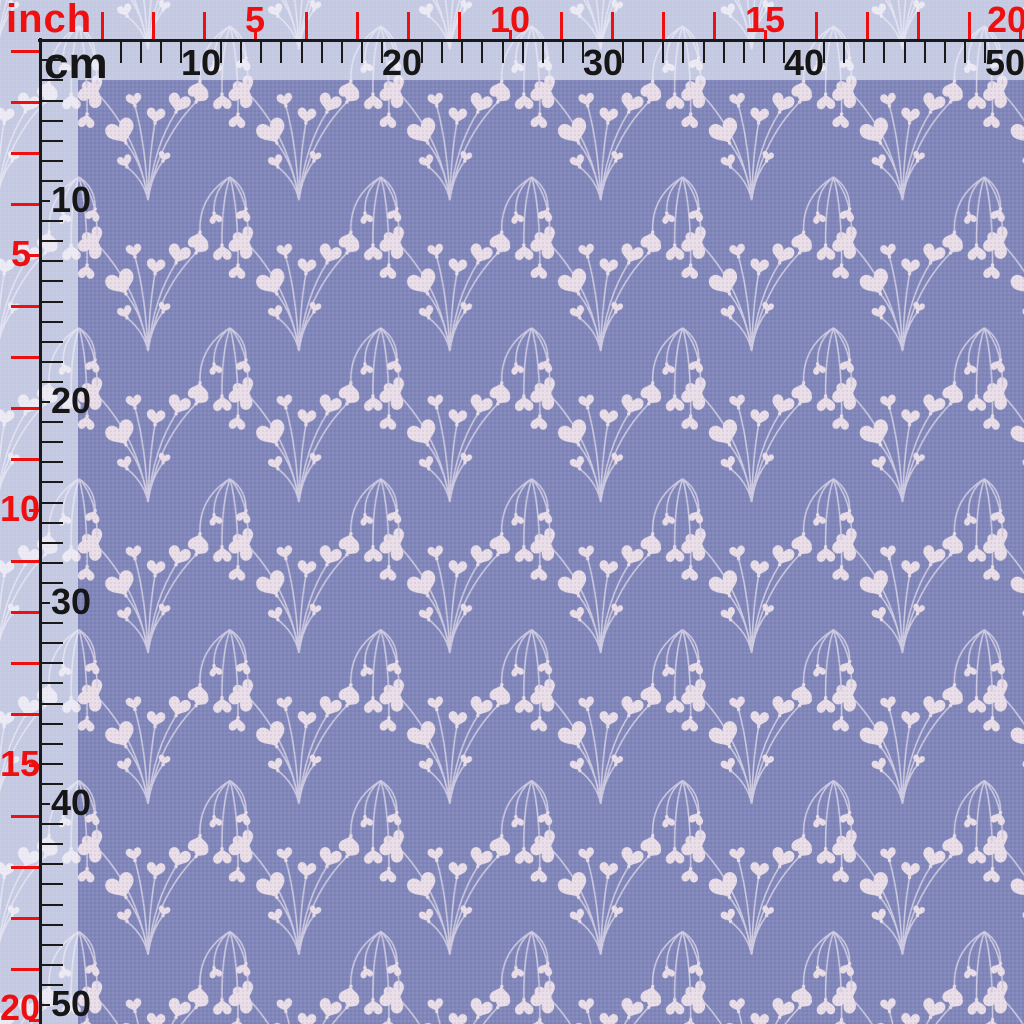 The width and height of the screenshot is (1024, 1024). I want to click on cm-number-top: 40, so click(804, 62).